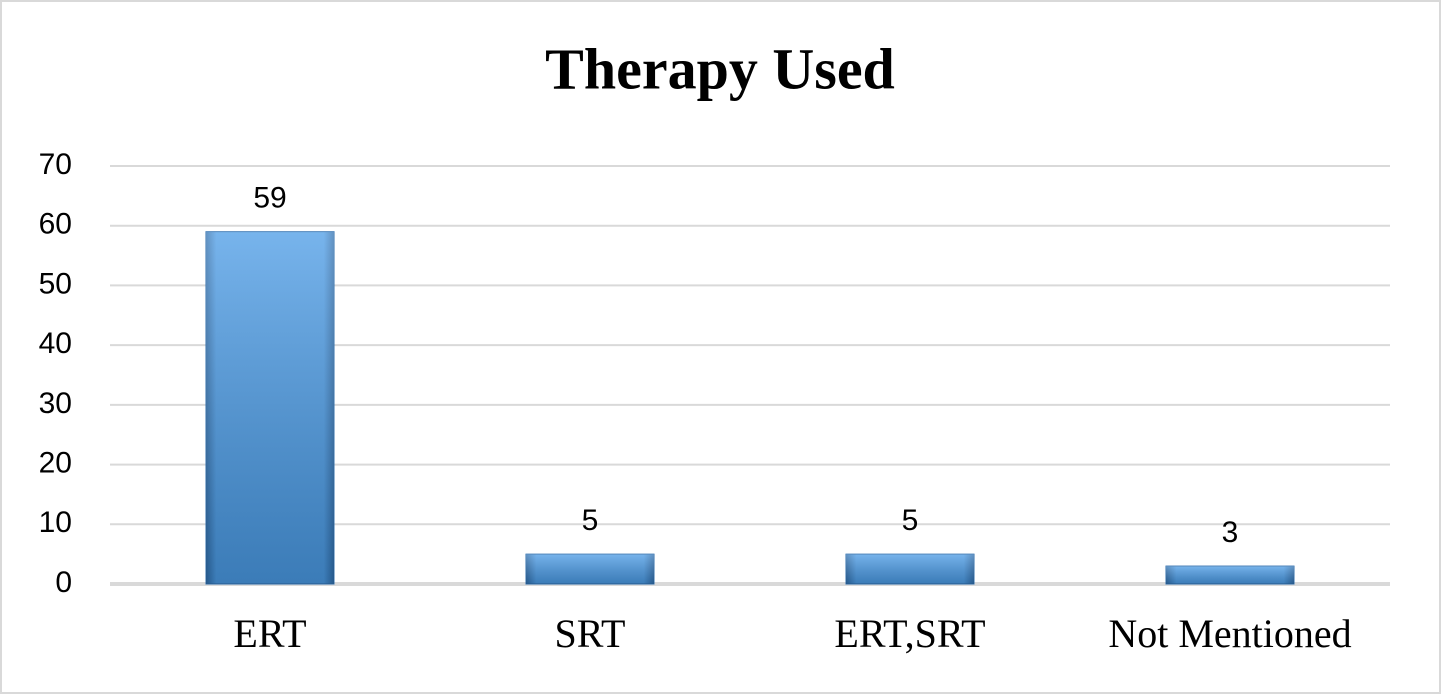 This screenshot has height=694, width=1441. I want to click on chart-title: Therapy Used, so click(720, 68).